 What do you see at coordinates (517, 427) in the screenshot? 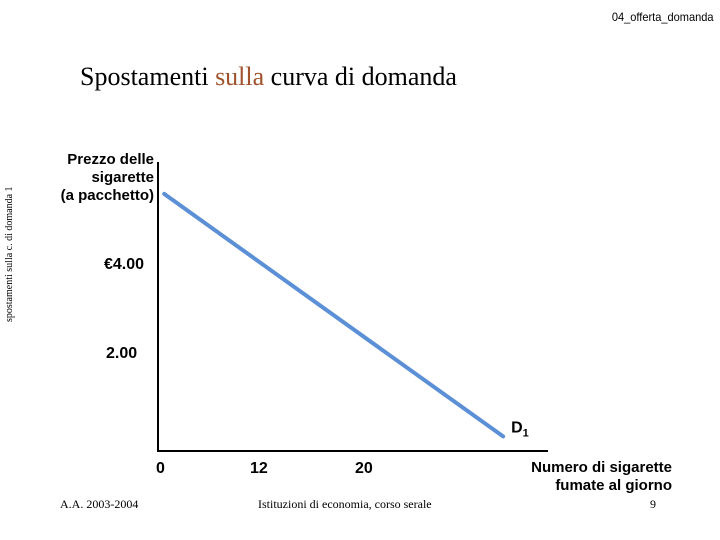
I see `demand-curve-label-main: D` at bounding box center [517, 427].